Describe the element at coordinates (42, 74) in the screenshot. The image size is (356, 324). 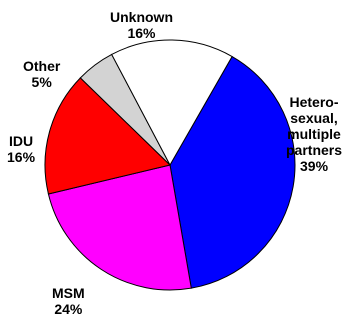
I see `slice-label-other: Other 5%` at that location.